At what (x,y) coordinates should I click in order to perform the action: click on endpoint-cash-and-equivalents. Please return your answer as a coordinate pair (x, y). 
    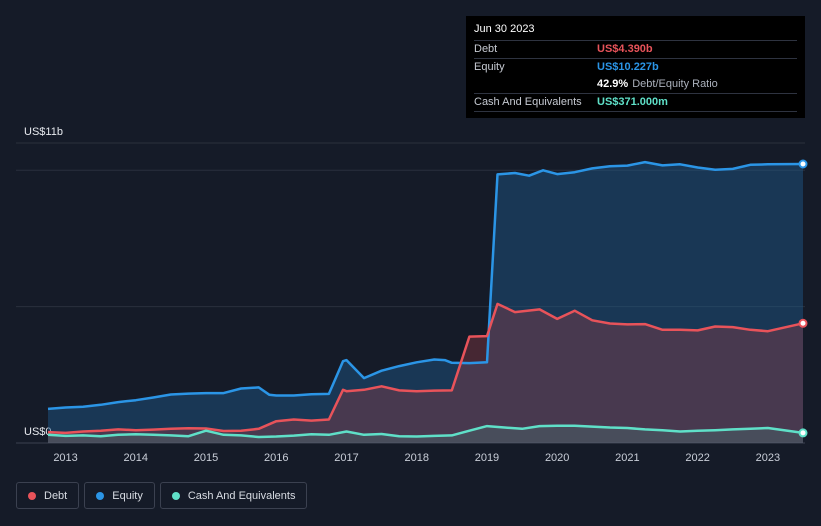
    Looking at the image, I should click on (803, 433).